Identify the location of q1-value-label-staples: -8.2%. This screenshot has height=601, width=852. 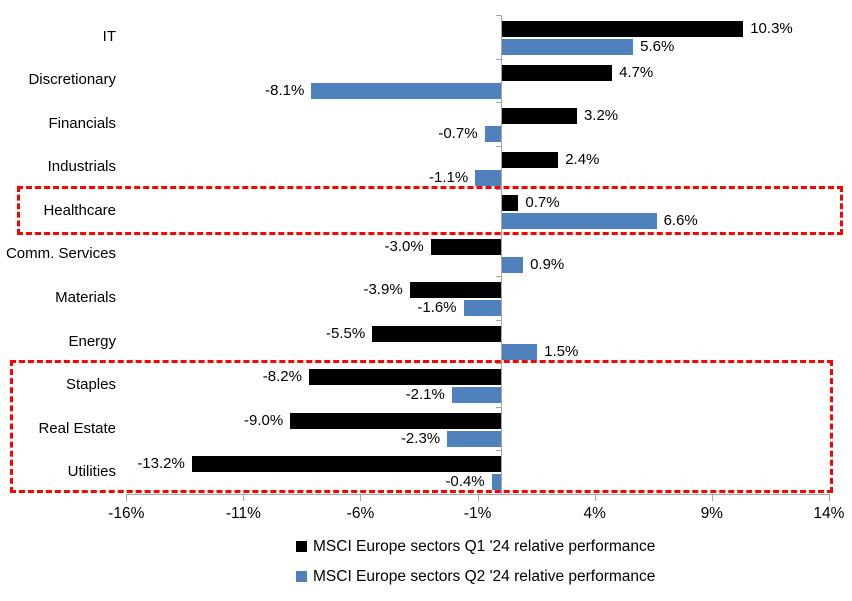
(282, 377).